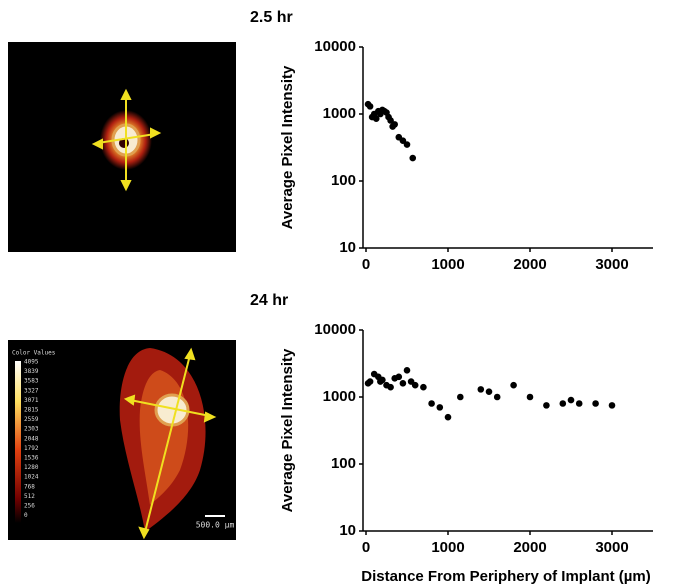 This screenshot has height=588, width=691. Describe the element at coordinates (31, 429) in the screenshot. I see `legend-value: 2303` at that location.